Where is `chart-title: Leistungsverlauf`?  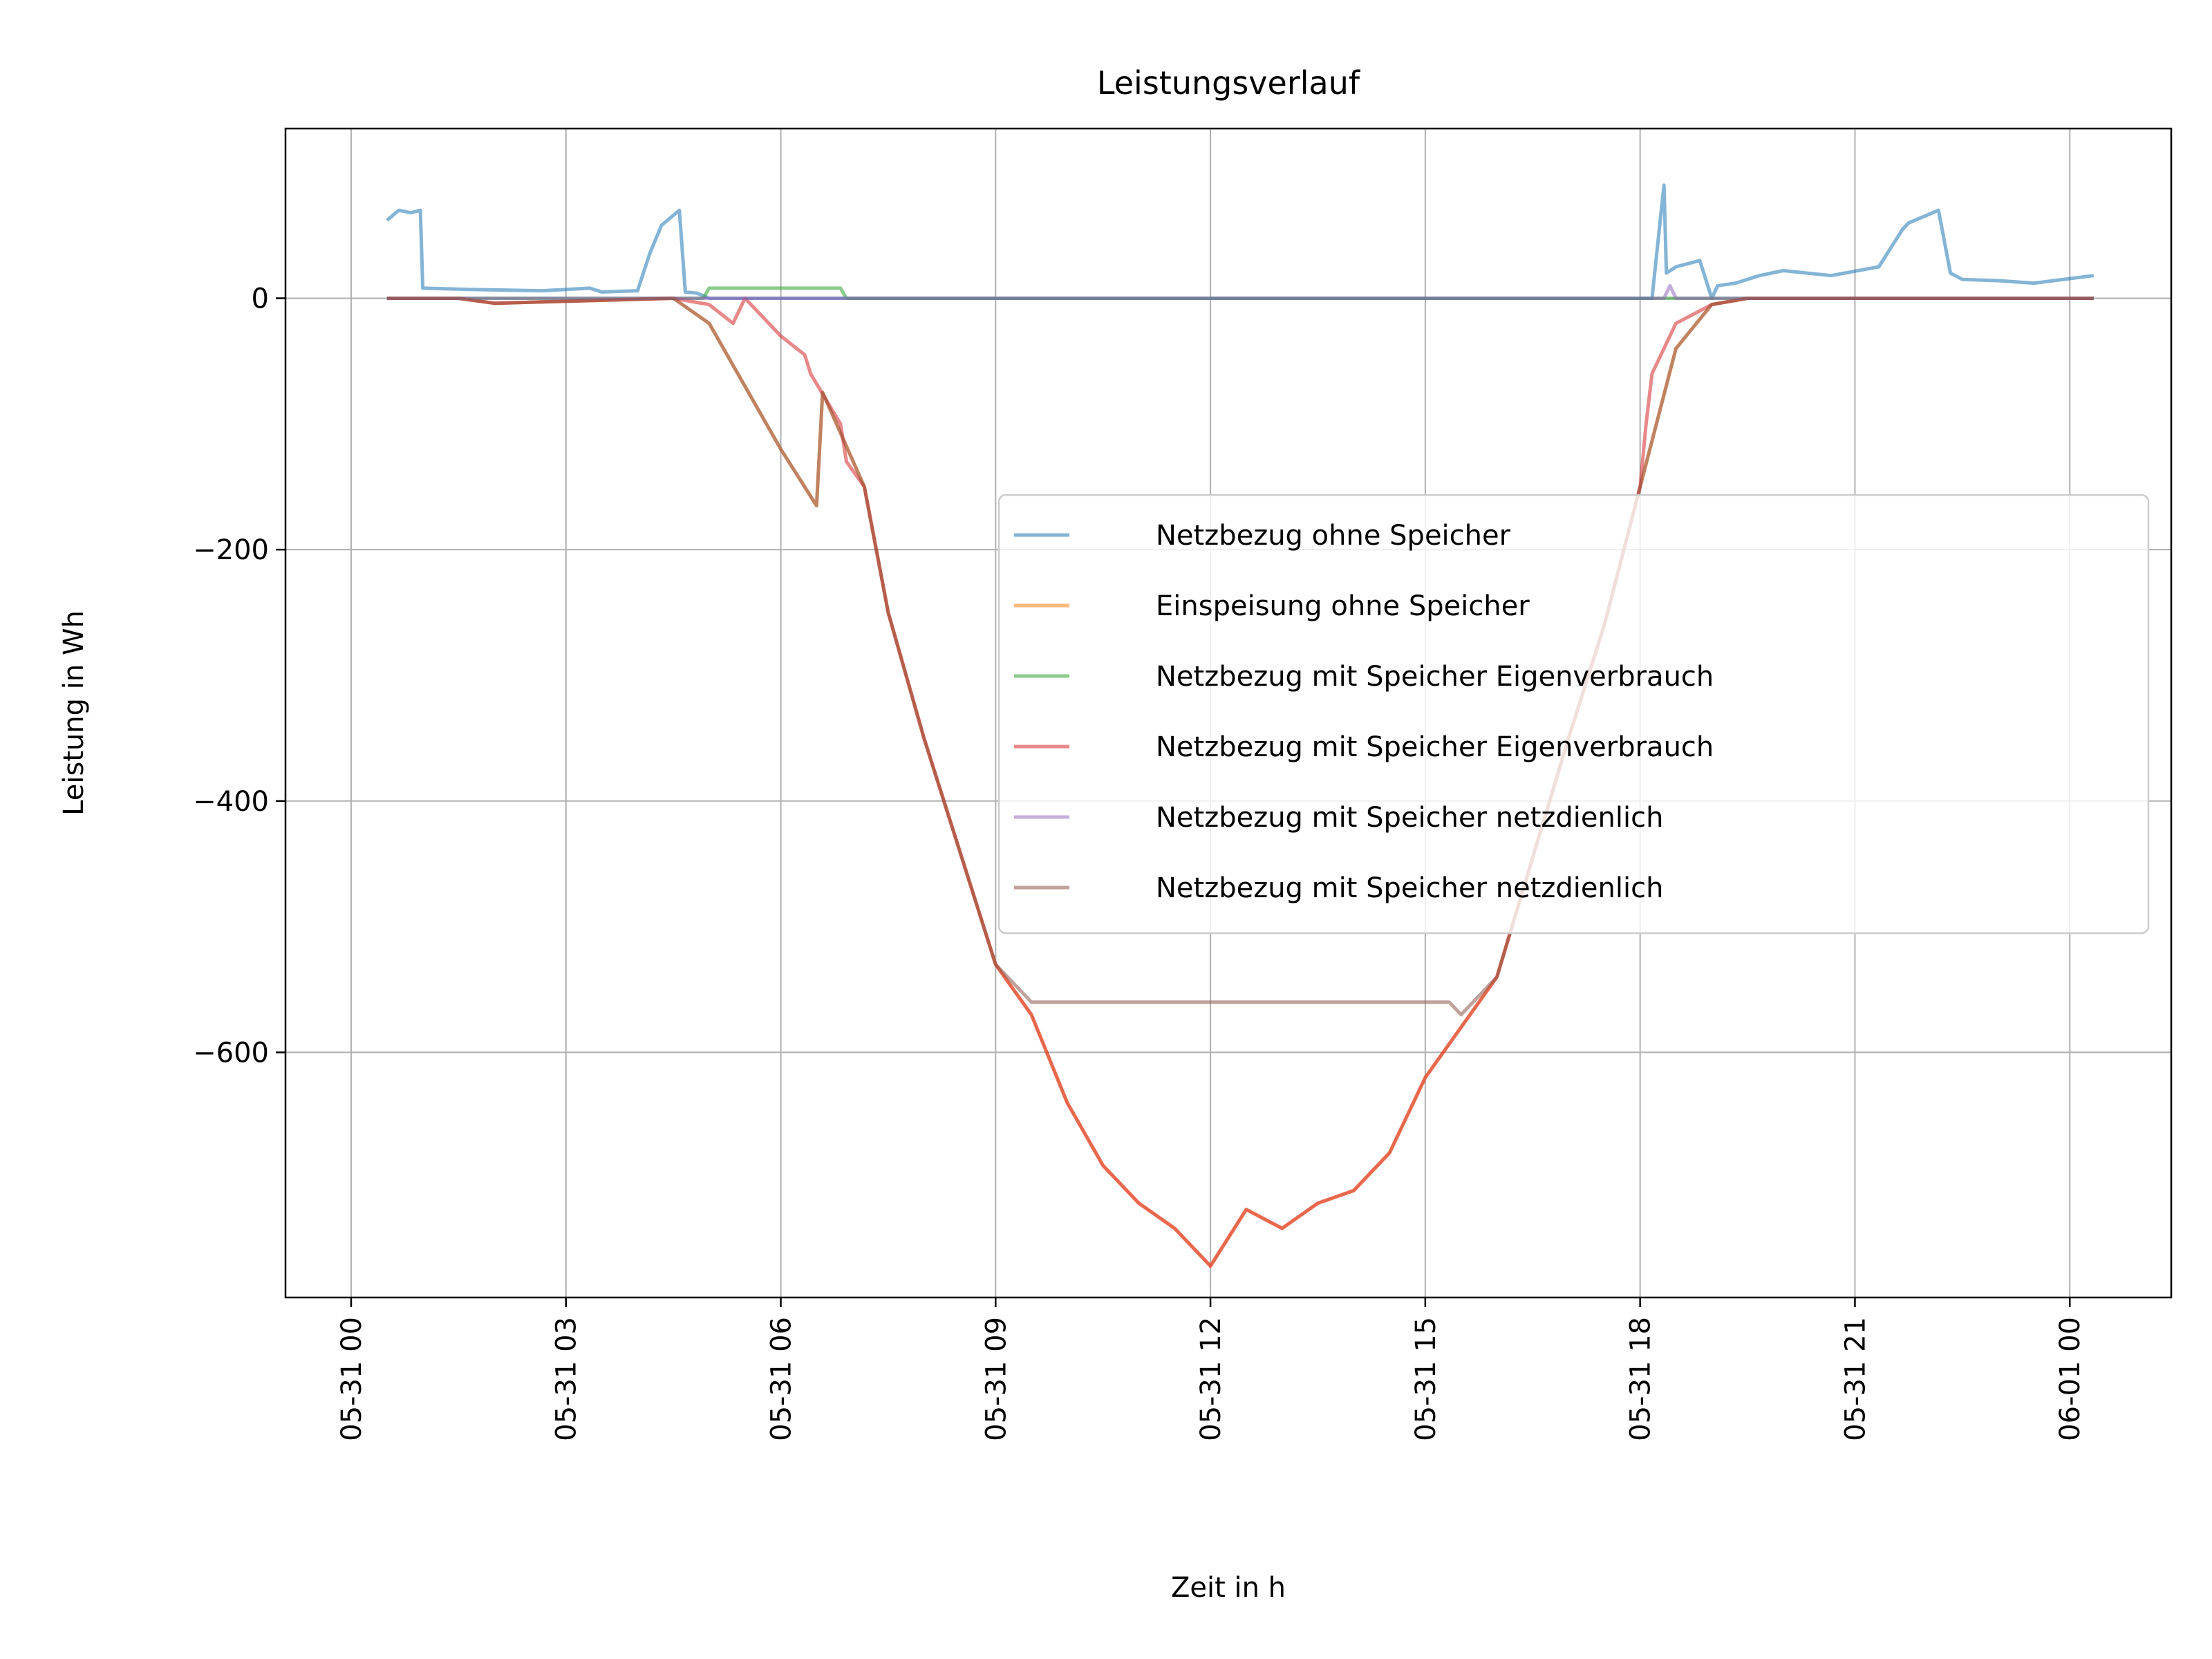
chart-title: Leistungsverlauf is located at coordinates (1229, 83).